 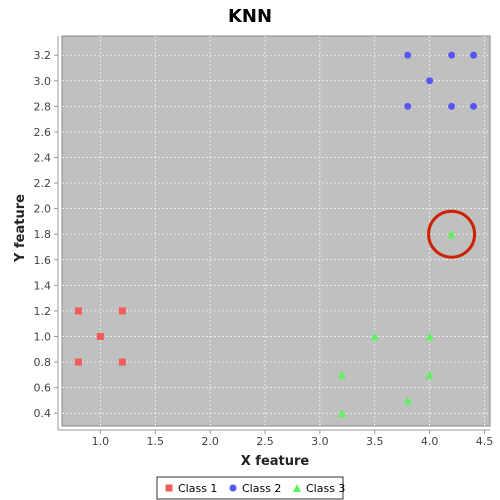 I want to click on highlight-circle, so click(x=452, y=234).